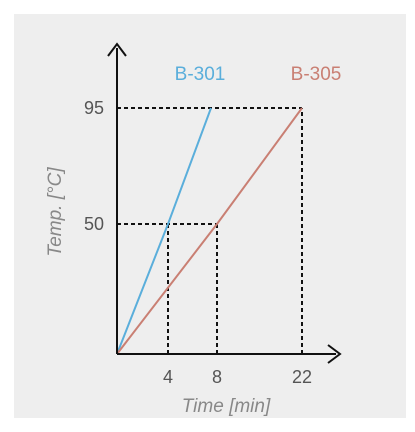  What do you see at coordinates (334, 354) in the screenshot?
I see `x-axis-arrow` at bounding box center [334, 354].